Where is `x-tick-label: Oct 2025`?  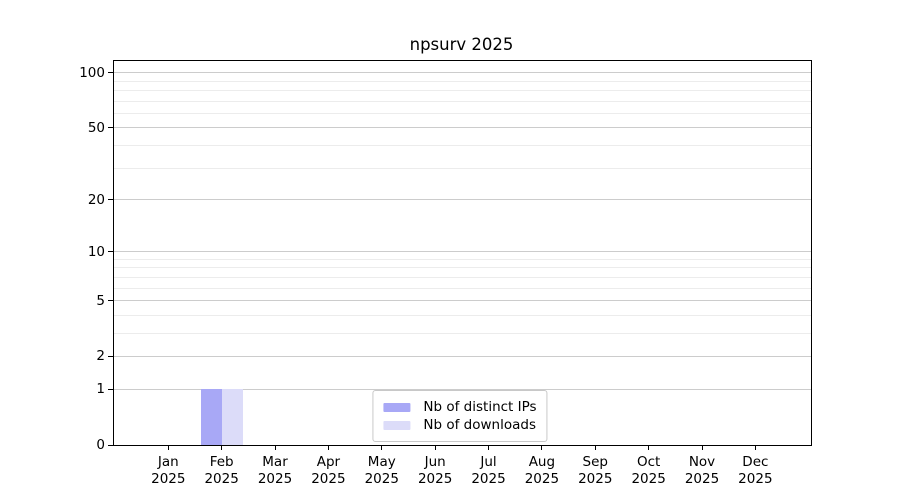
x-tick-label: Oct 2025 is located at coordinates (649, 471).